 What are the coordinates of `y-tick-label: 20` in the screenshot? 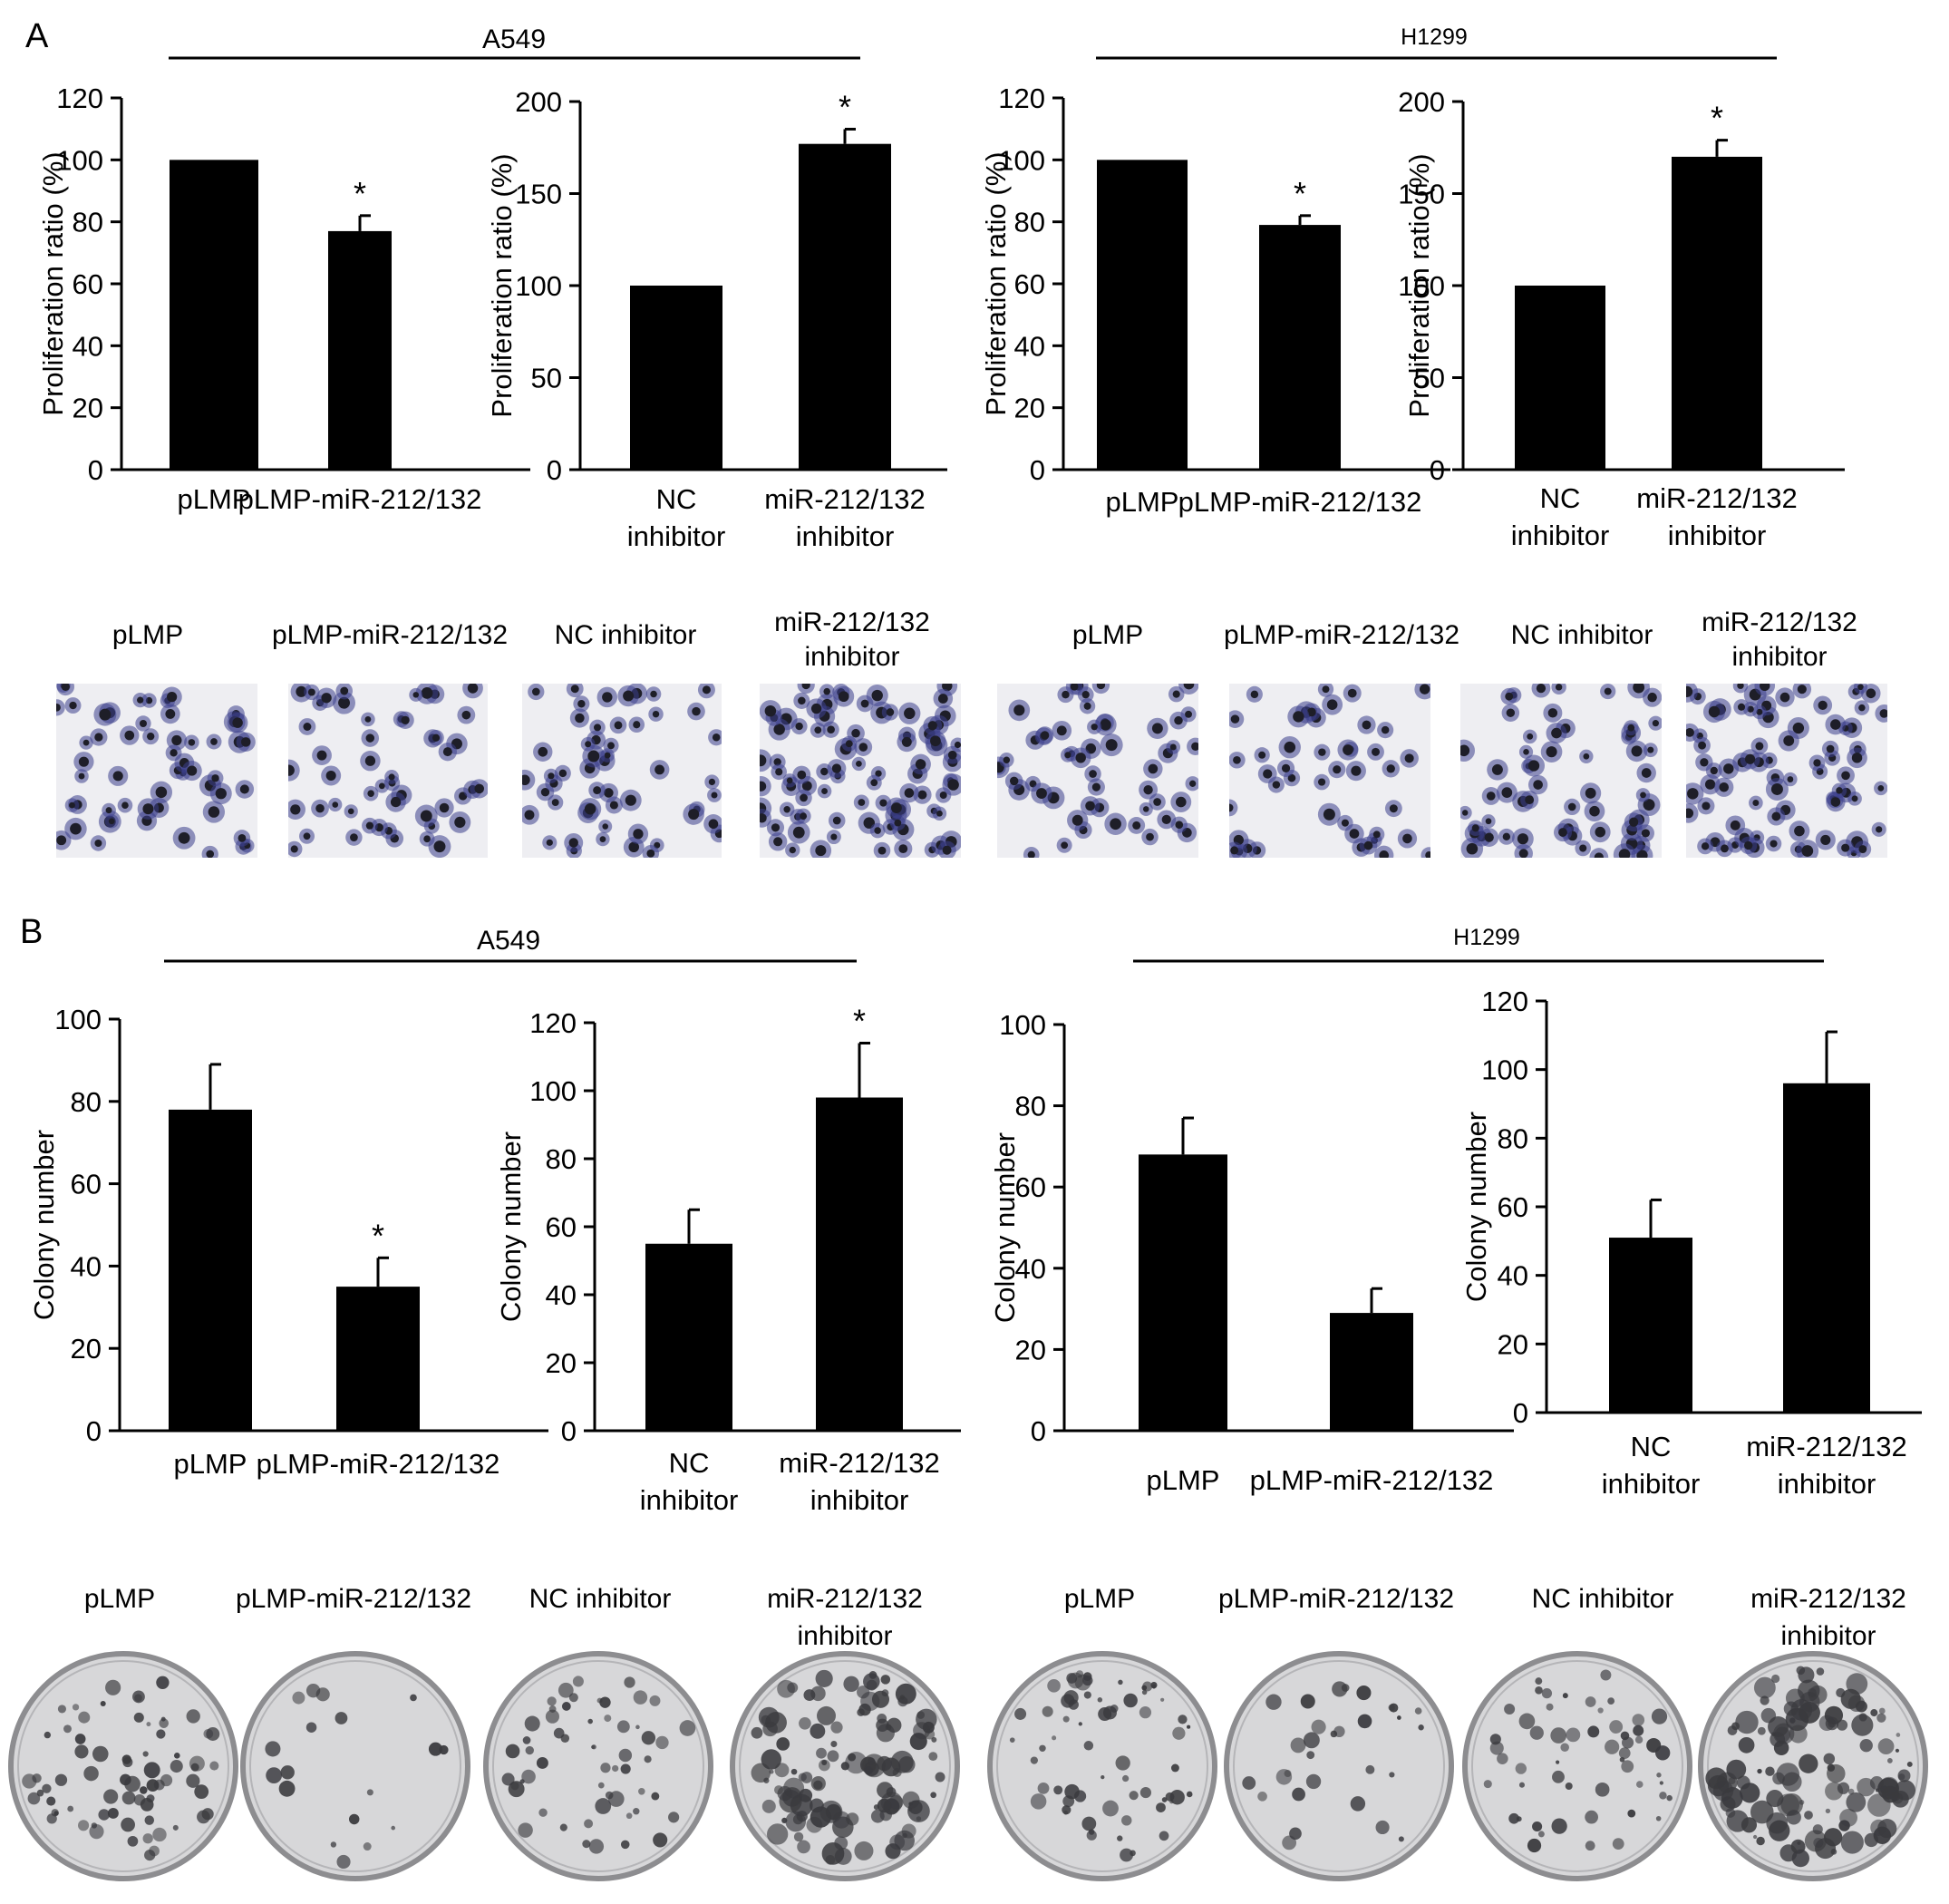 It's located at (561, 1363).